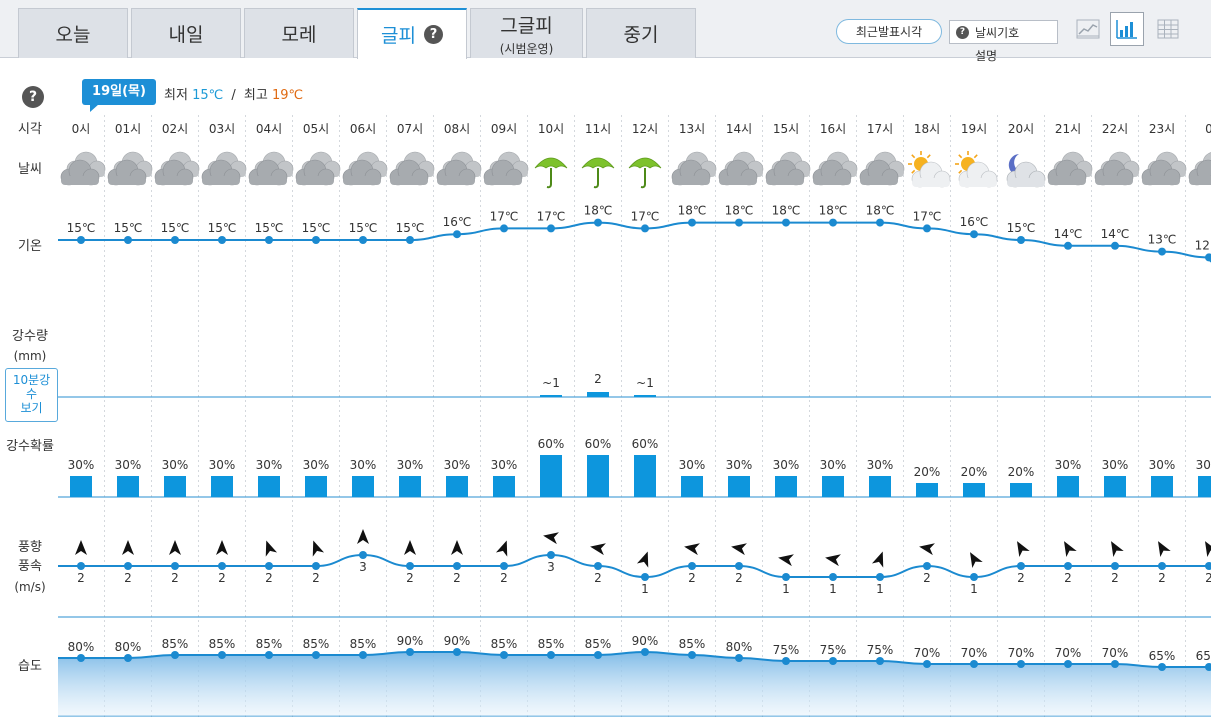 Image resolution: width=1211 pixels, height=719 pixels. Describe the element at coordinates (641, 33) in the screenshot. I see `tab-midterm: 중기` at that location.